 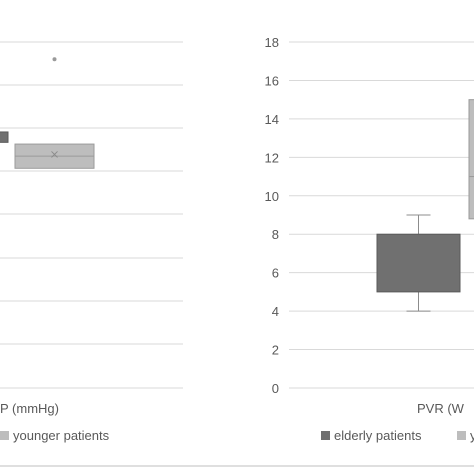 I want to click on left-boxes, so click(x=47, y=113).